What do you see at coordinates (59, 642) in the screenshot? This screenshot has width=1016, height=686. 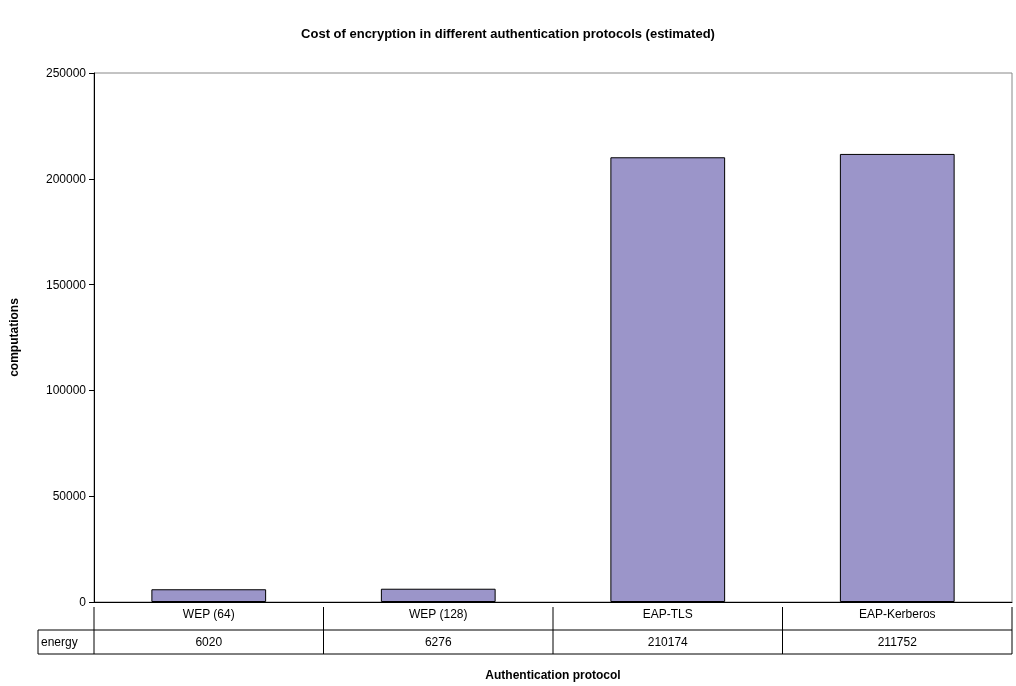 I see `legend-label: energy` at bounding box center [59, 642].